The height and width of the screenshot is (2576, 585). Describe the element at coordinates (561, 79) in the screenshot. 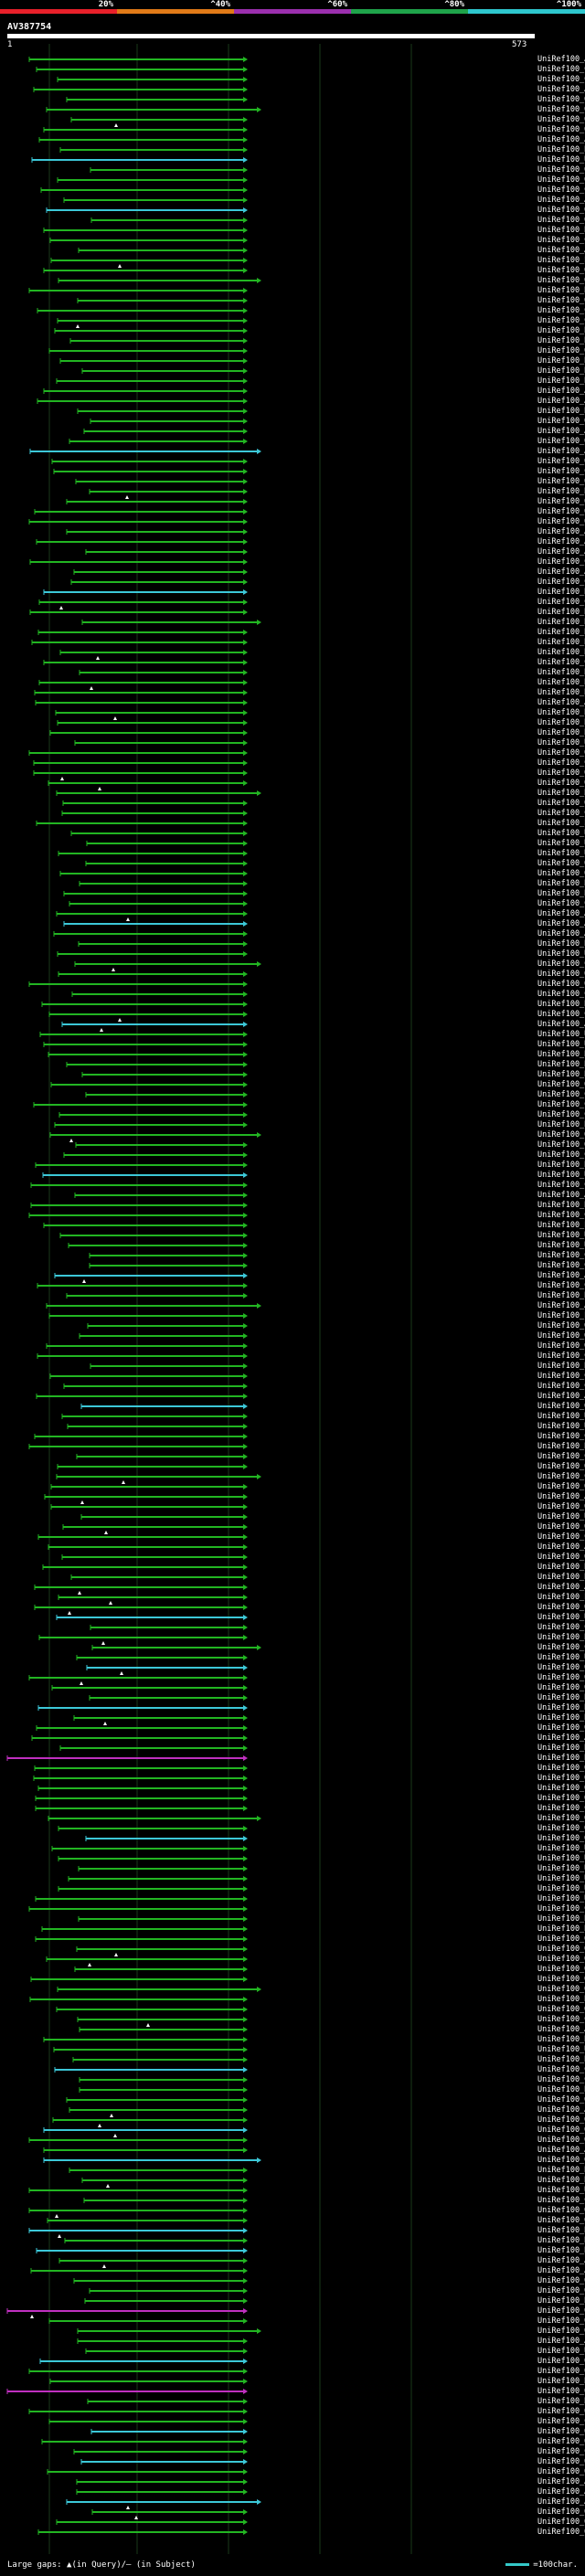

I see `hit-link: UniRef100_C1E1R5` at that location.